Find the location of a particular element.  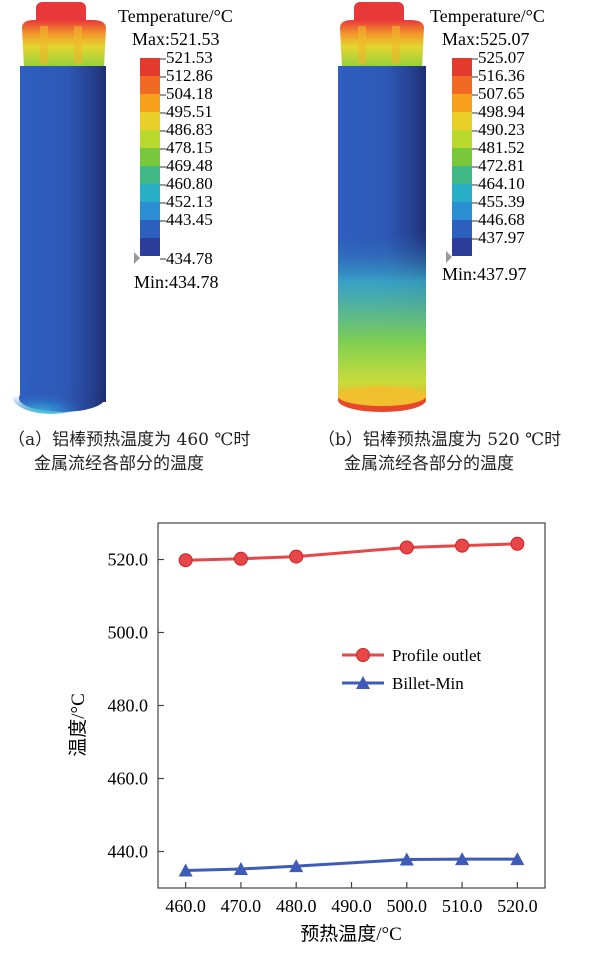

x-tick-label-4: 500.0 is located at coordinates (407, 906).